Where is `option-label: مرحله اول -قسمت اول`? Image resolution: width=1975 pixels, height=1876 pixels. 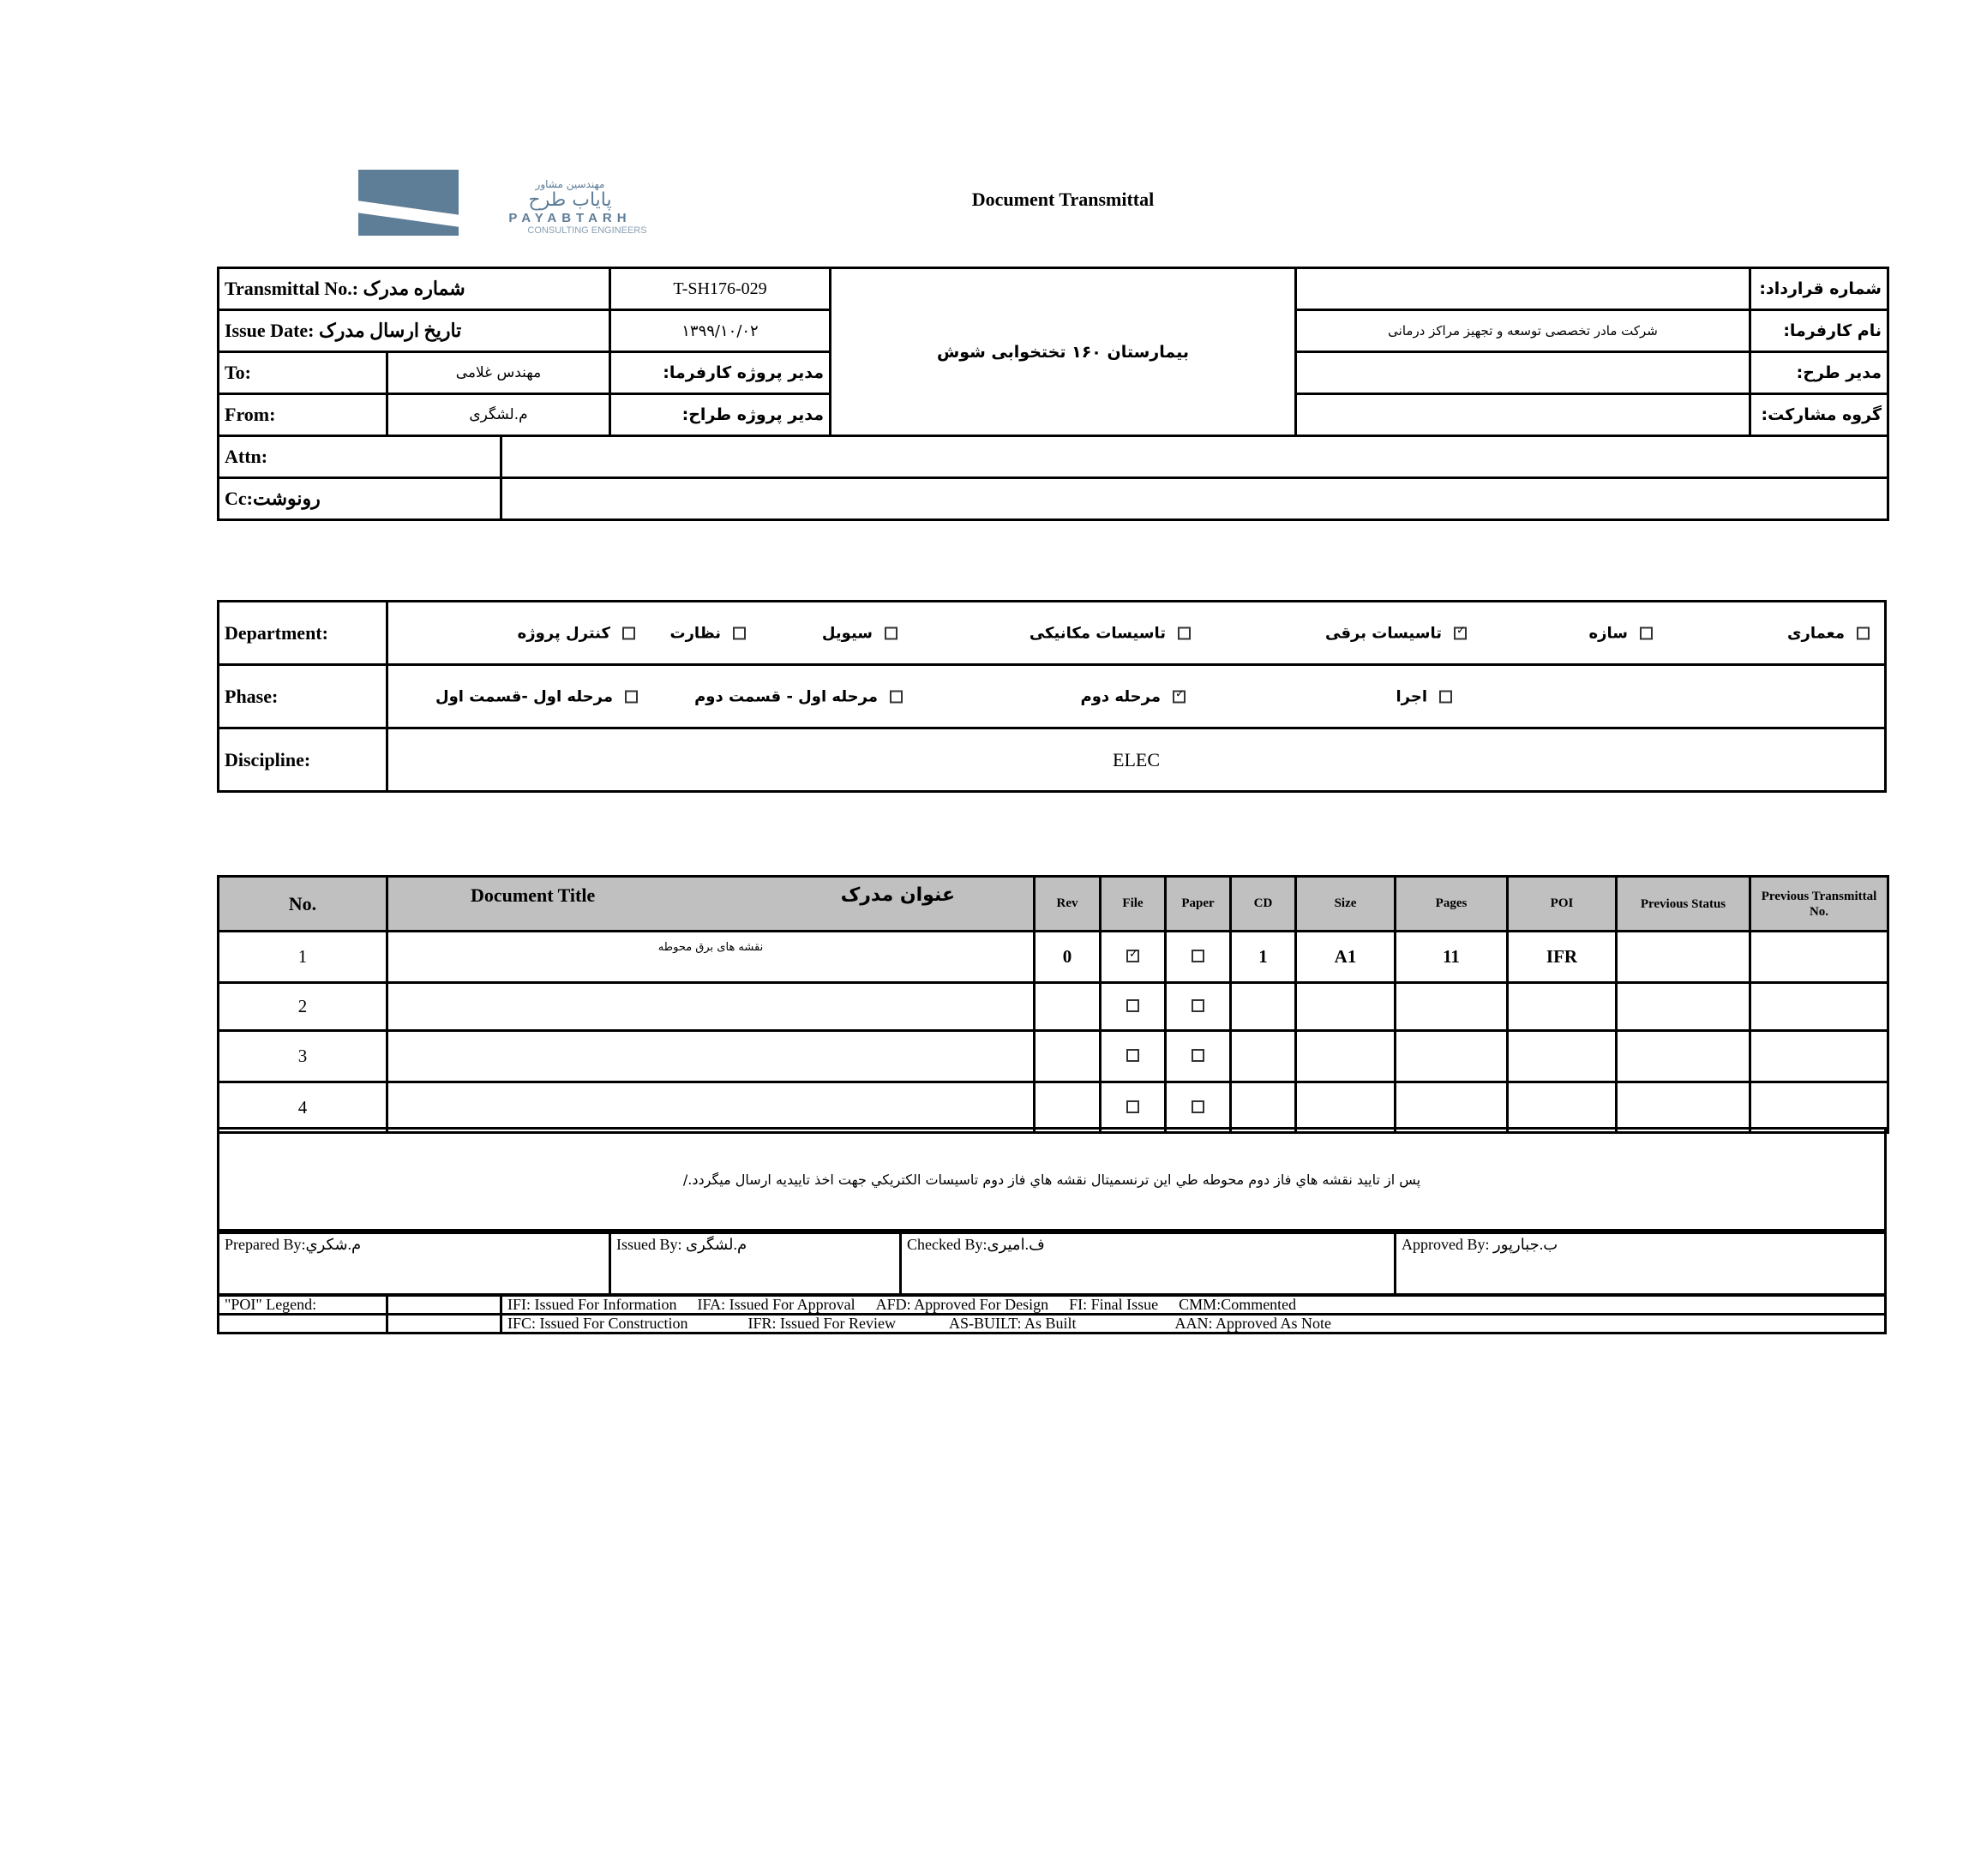
option-label: مرحله اول -قسمت اول is located at coordinates (524, 696).